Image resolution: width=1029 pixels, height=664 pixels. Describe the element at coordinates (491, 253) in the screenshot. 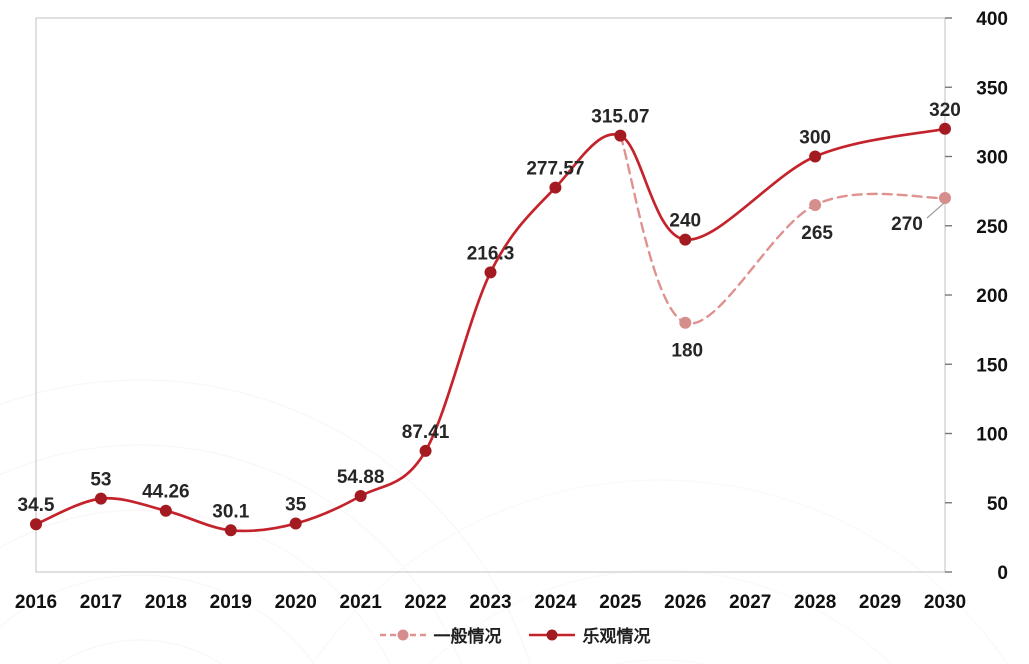

I see `data-point-label: 216.3` at that location.